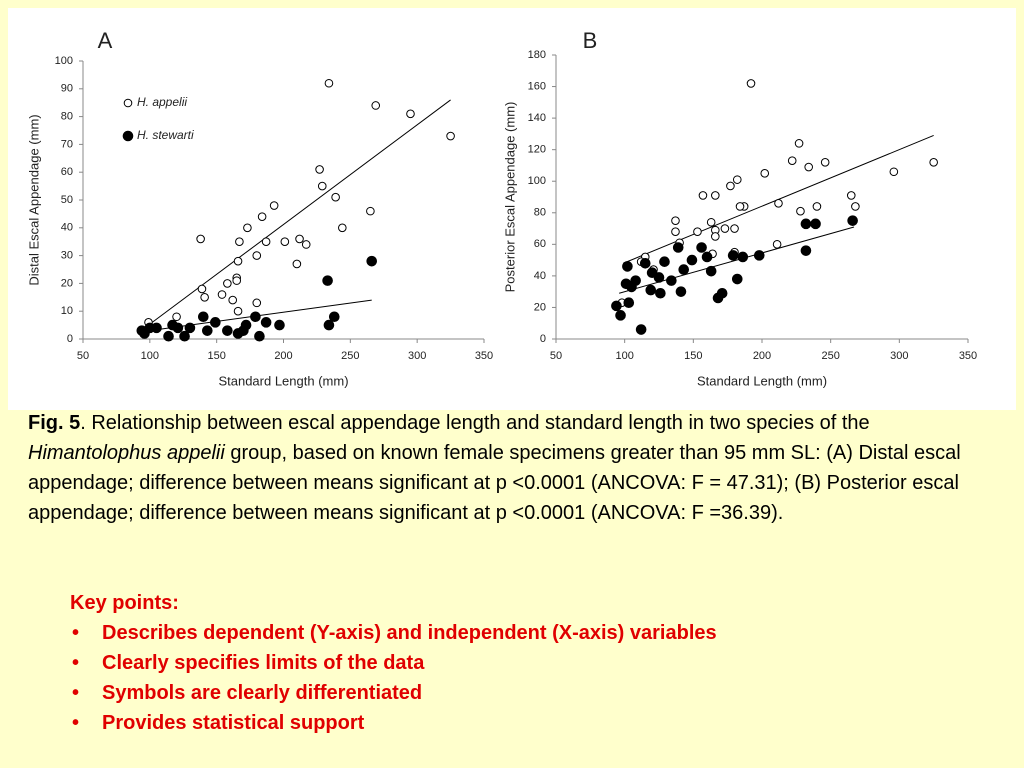 The height and width of the screenshot is (768, 1024). What do you see at coordinates (165, 135) in the screenshot?
I see `legend-label: H. stewarti` at bounding box center [165, 135].